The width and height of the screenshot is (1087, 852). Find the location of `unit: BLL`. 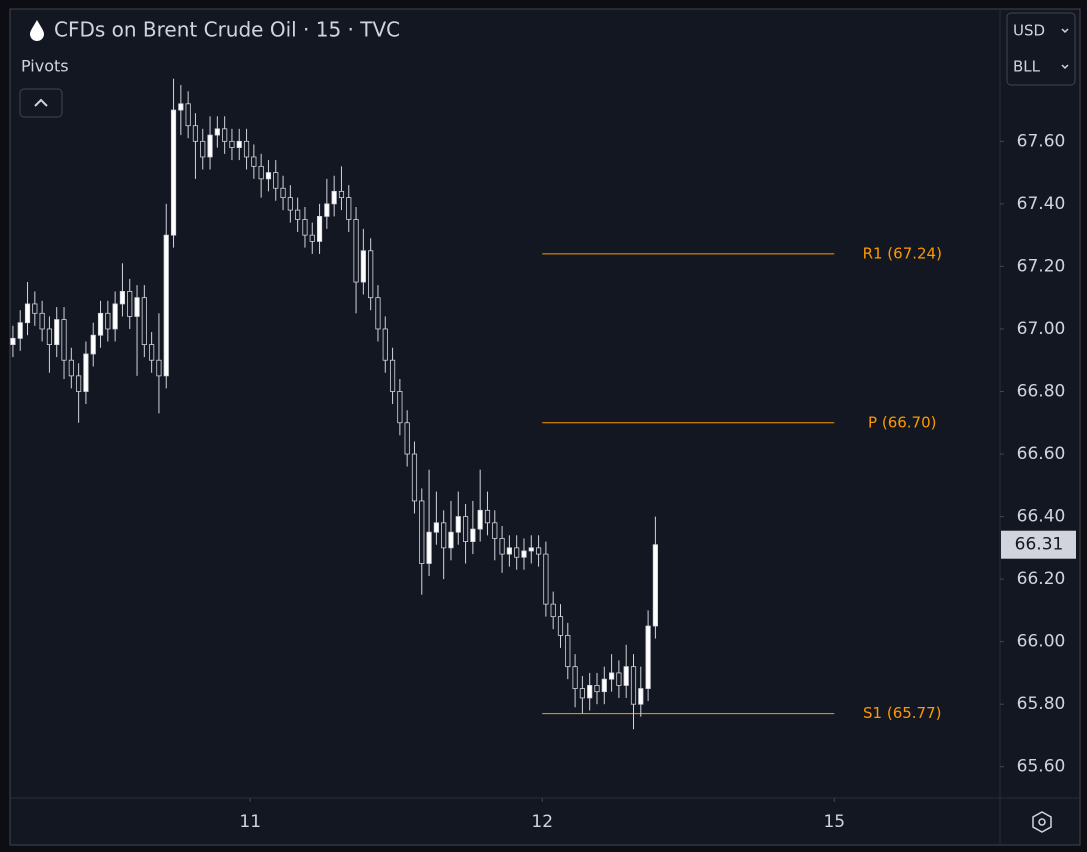

unit: BLL is located at coordinates (1027, 67).